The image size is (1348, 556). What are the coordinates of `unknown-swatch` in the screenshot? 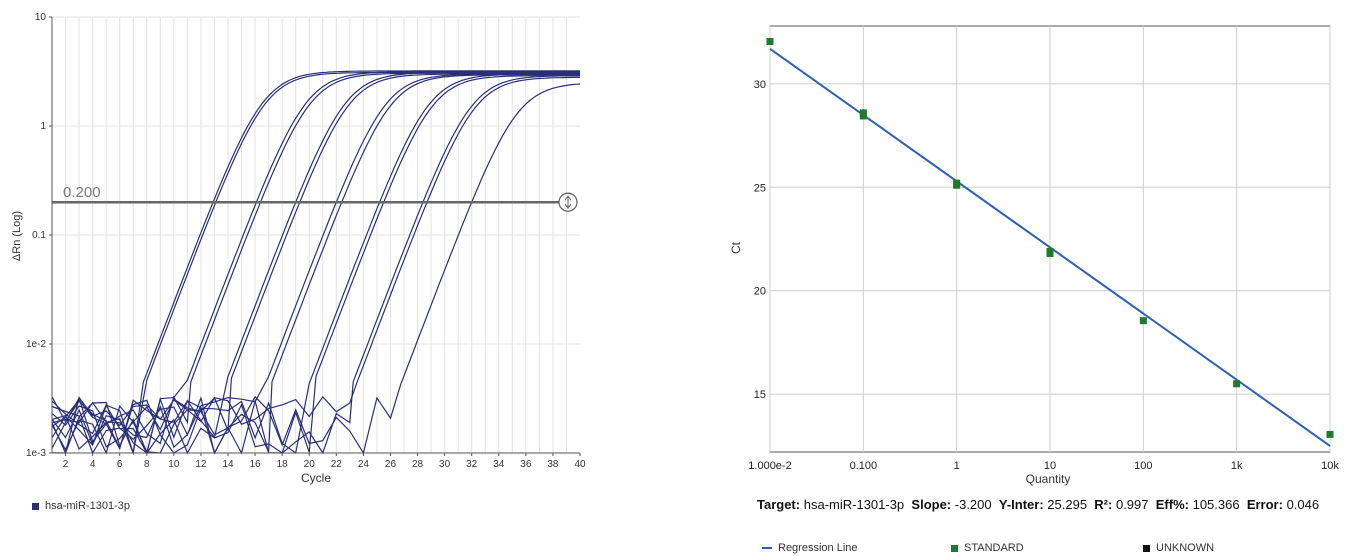 It's located at (1146, 548).